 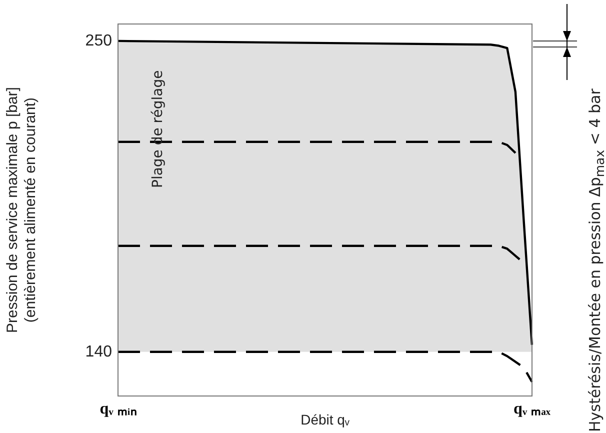 I want to click on y-tick-label: 140, so click(x=98, y=351).